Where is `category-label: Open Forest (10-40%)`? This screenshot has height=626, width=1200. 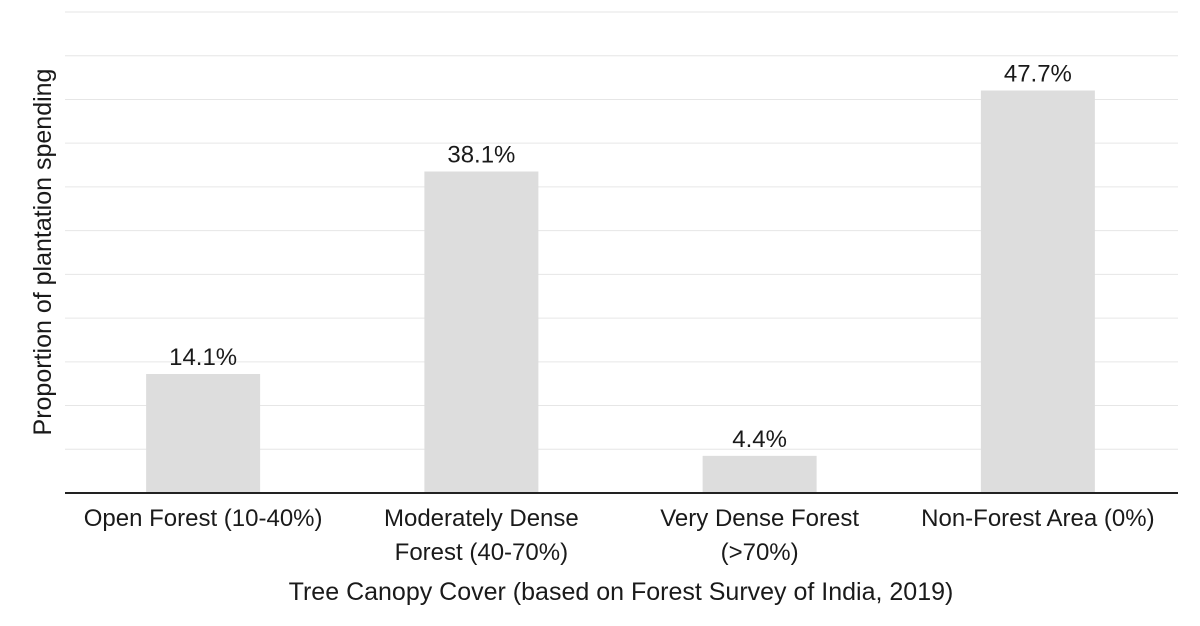 category-label: Open Forest (10-40%) is located at coordinates (203, 518).